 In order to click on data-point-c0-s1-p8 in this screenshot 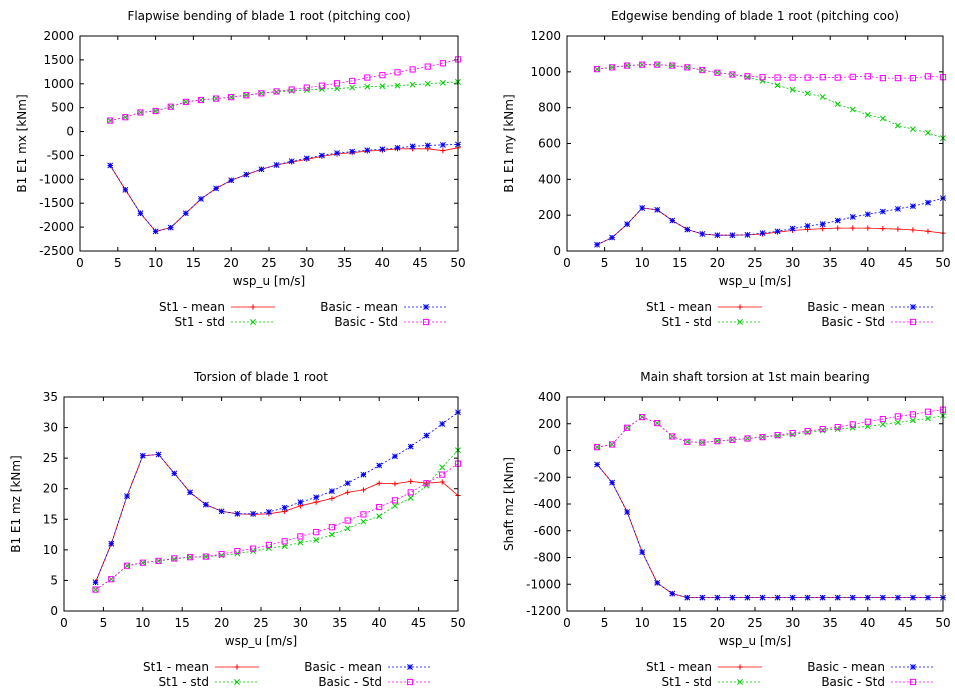, I will do `click(231, 97)`.